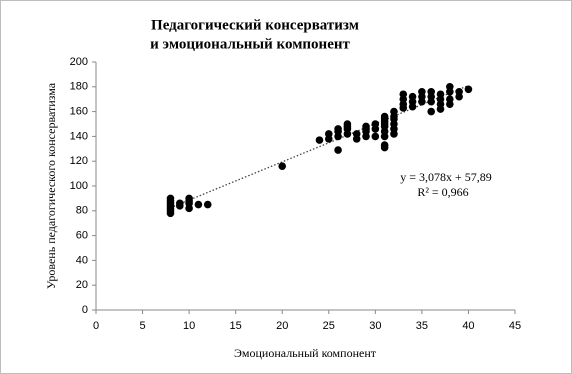 Image resolution: width=572 pixels, height=374 pixels. Describe the element at coordinates (236, 326) in the screenshot. I see `x-tick-label: 15` at that location.